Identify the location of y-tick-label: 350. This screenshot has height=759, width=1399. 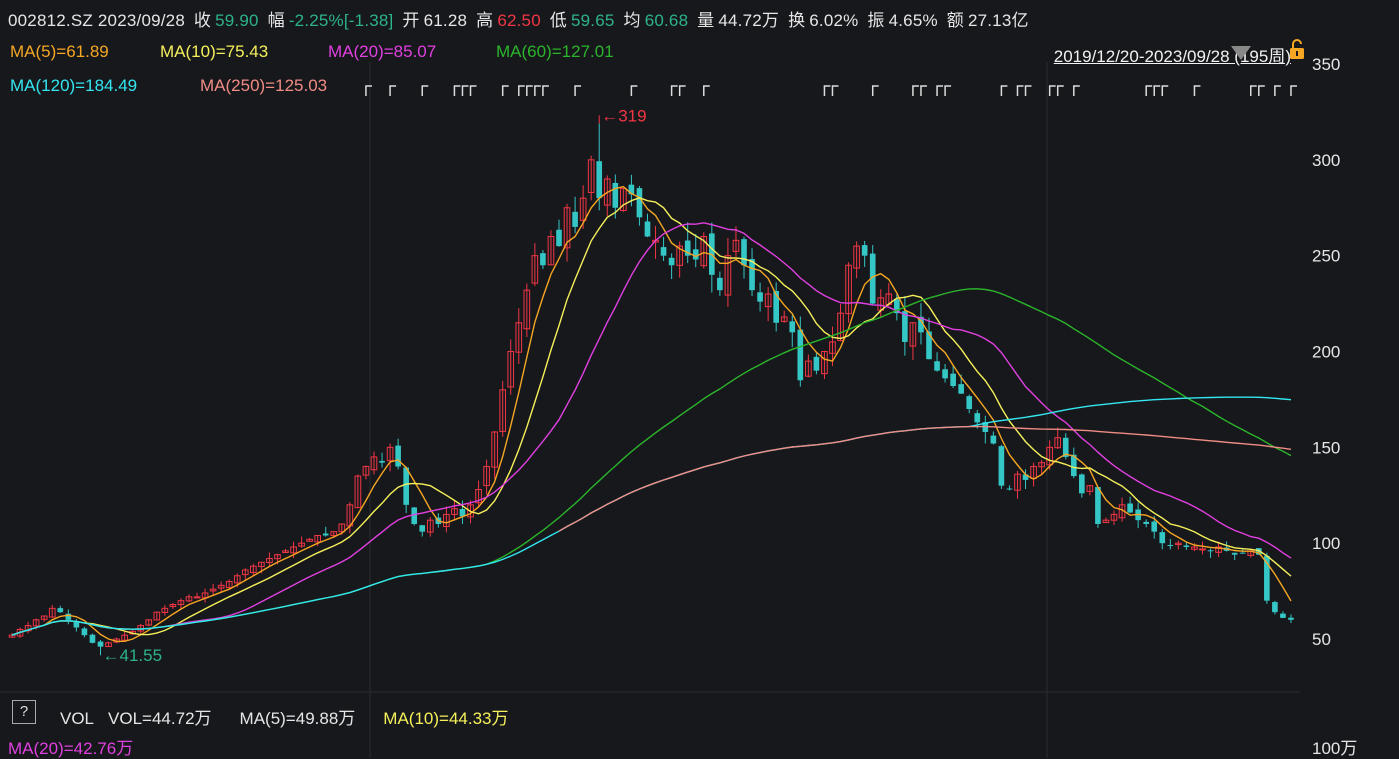
(1326, 64).